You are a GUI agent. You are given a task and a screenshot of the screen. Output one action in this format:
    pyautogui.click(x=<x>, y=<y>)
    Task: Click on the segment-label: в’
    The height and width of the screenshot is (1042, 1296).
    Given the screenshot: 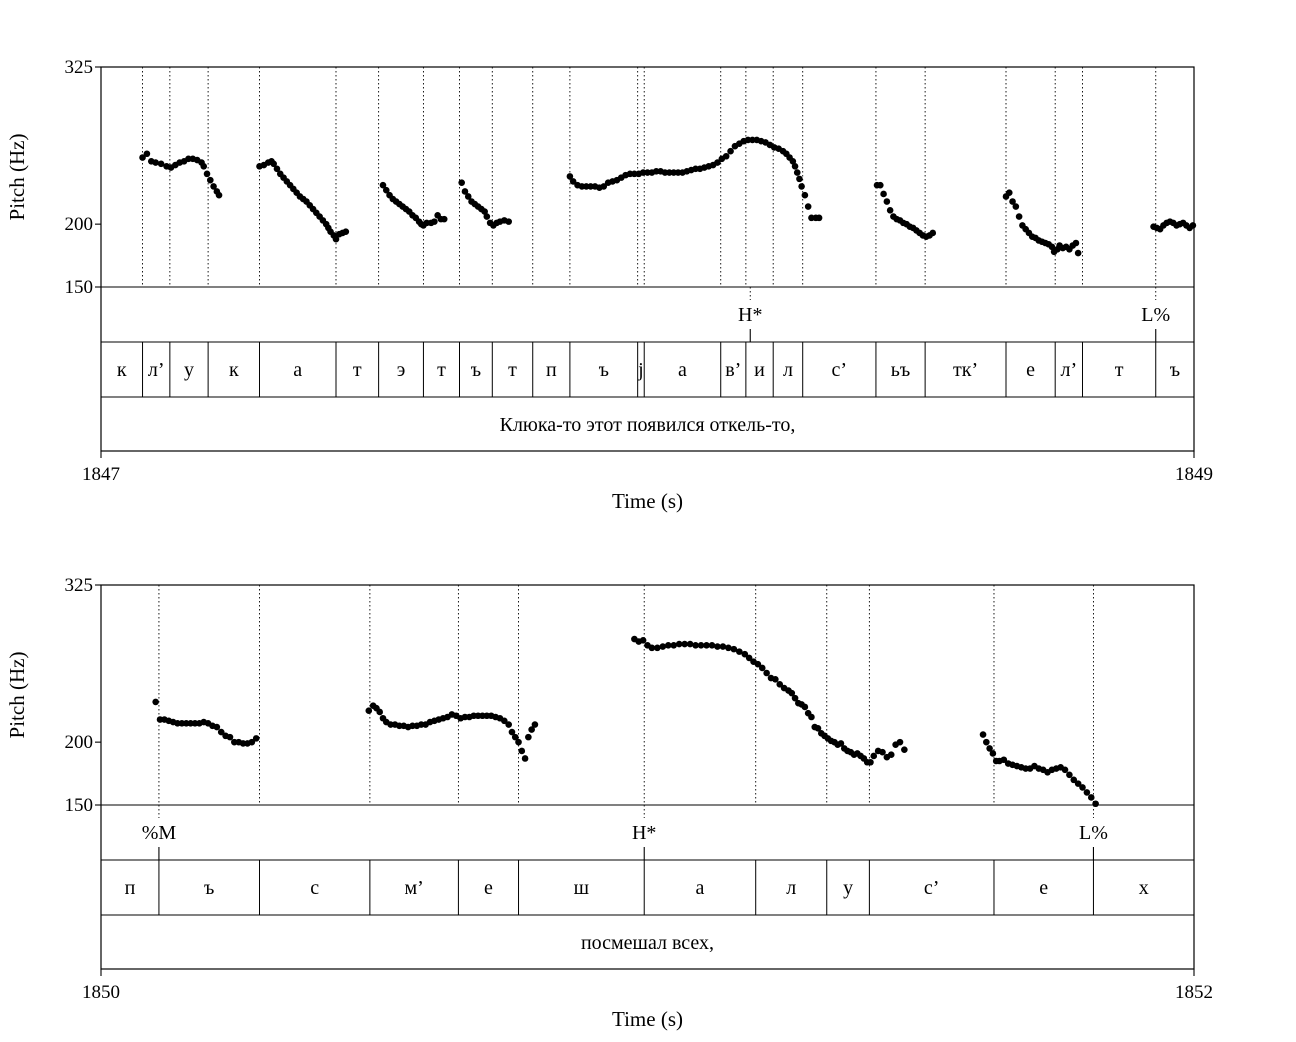 What is the action you would take?
    pyautogui.click(x=733, y=370)
    